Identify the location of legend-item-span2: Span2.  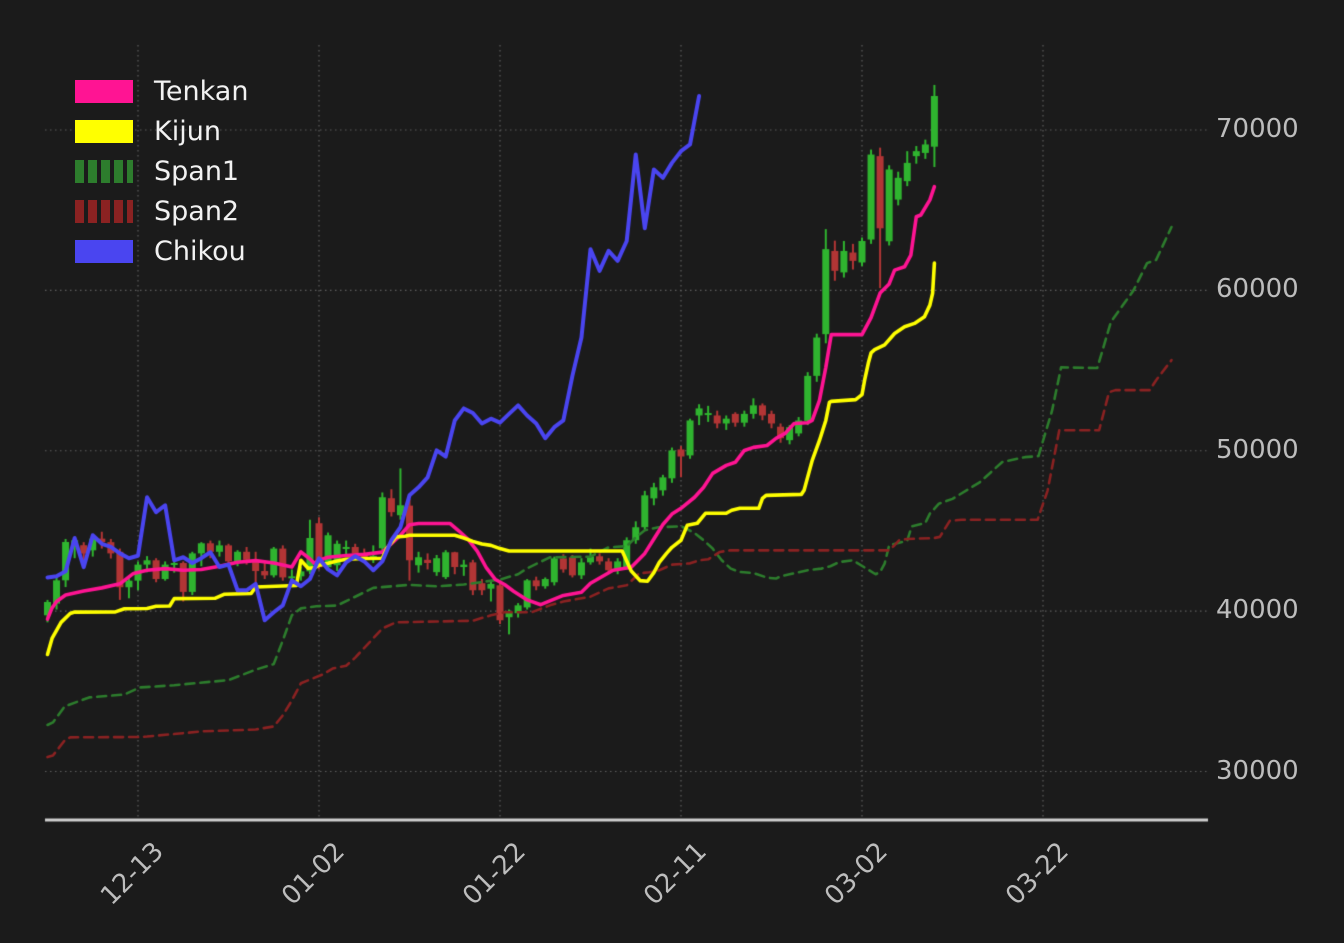
(161, 211).